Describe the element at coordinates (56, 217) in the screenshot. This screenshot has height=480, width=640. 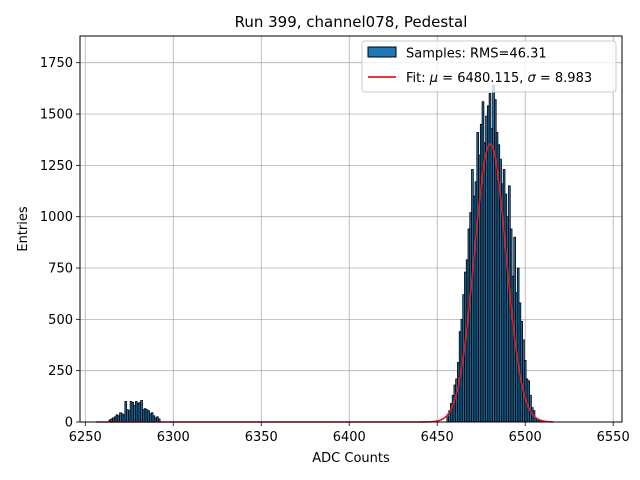
I see `y-tick-label: 1000` at that location.